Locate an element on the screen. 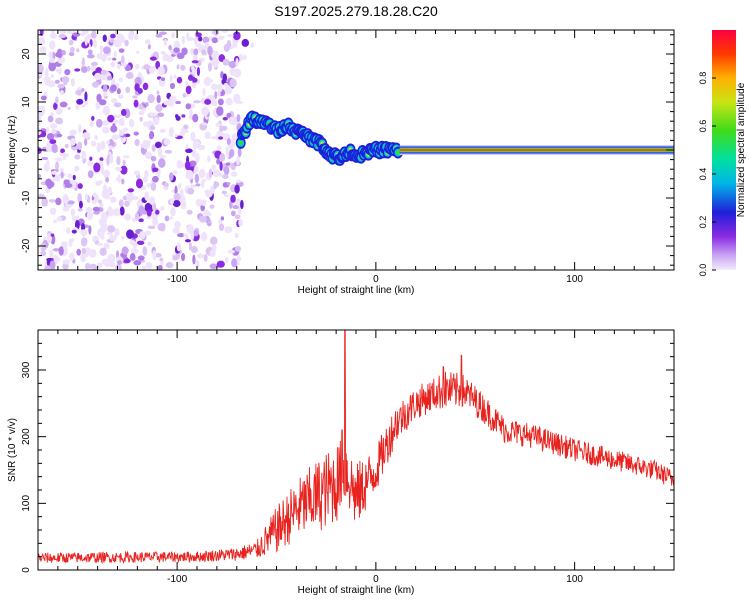  snr-y-label: SNR (10 * v/v) is located at coordinates (12, 450).